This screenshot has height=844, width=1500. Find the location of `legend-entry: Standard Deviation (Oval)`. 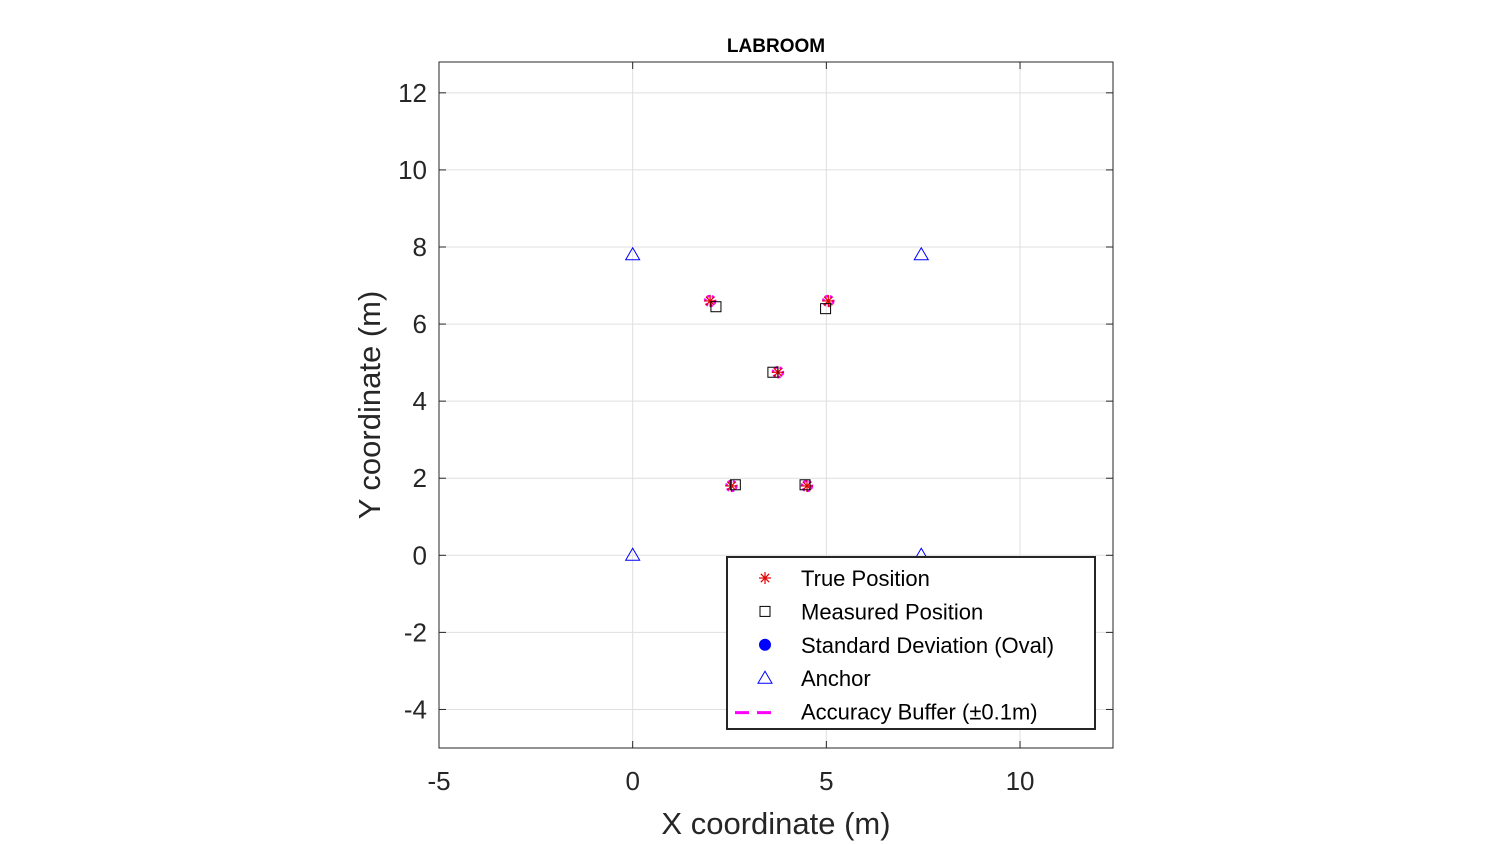

legend-entry: Standard Deviation (Oval) is located at coordinates (906, 645).